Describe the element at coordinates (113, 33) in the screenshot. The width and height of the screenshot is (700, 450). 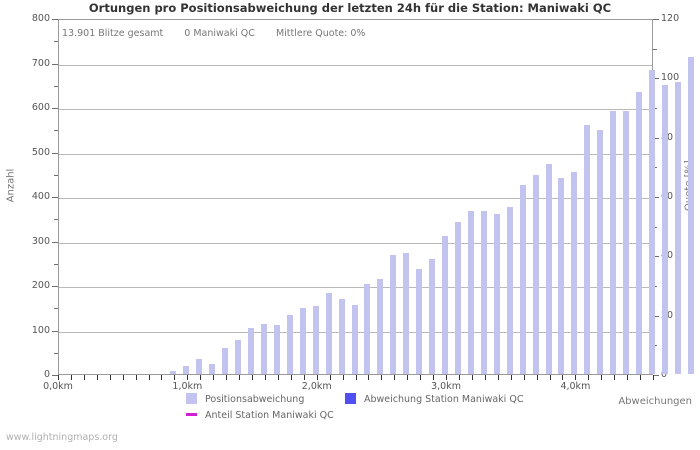
I see `total-strokes-label: 13.901 Blitze gesamt` at that location.